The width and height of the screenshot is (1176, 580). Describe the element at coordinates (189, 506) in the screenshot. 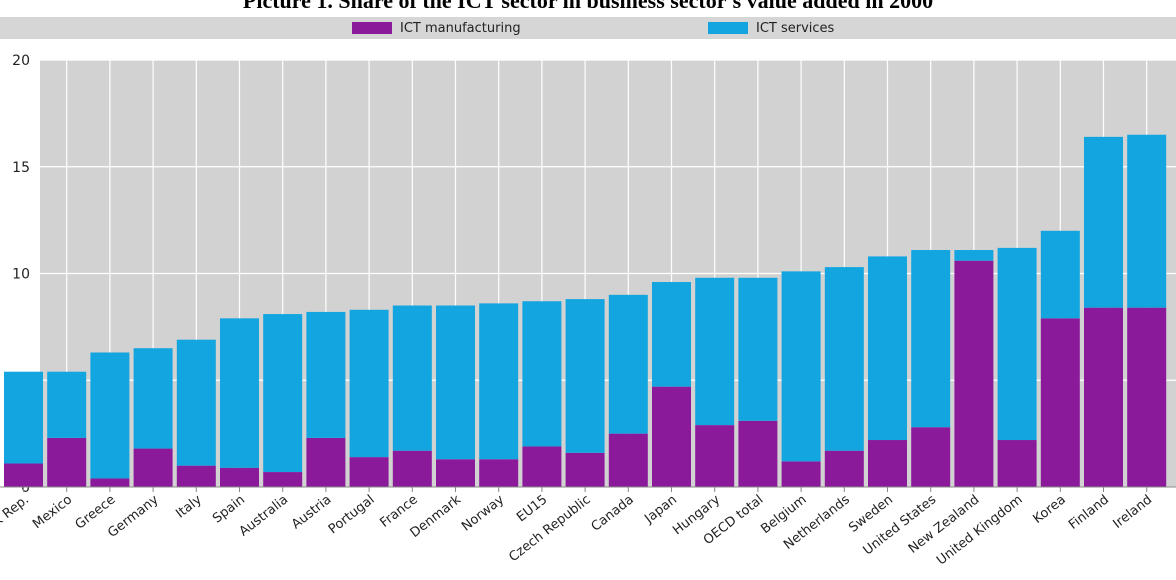

I see `x-tick-label: Italy` at that location.